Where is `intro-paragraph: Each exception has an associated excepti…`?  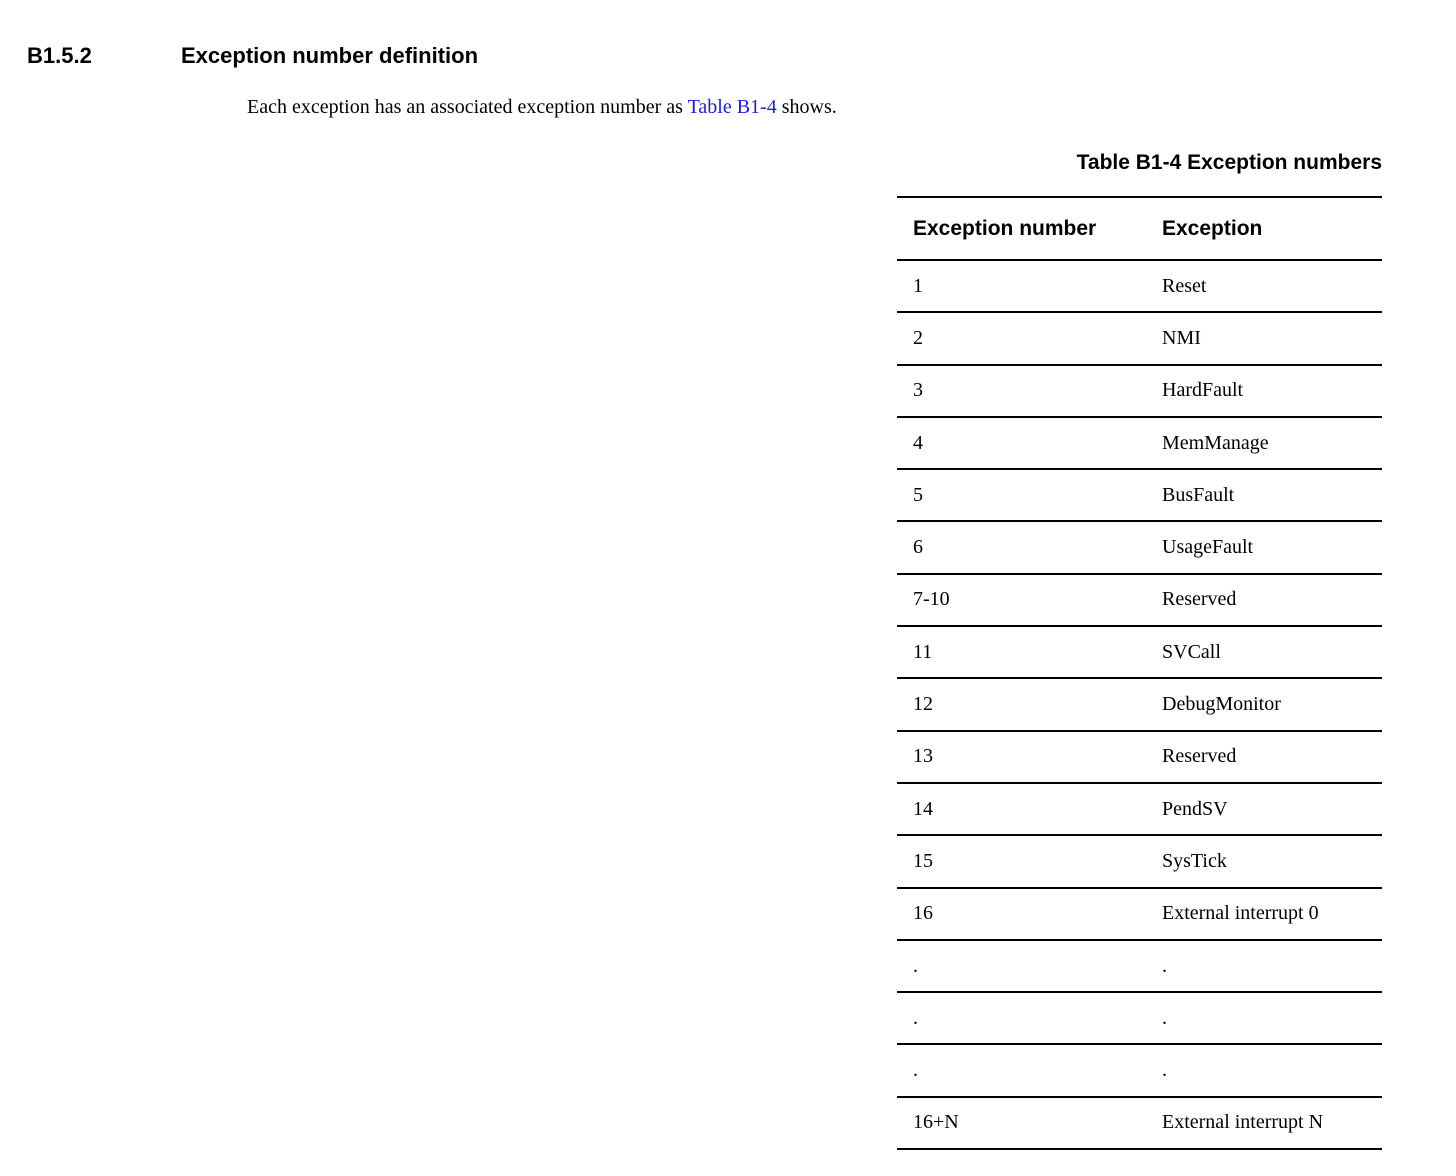
intro-paragraph: Each exception has an associated excepti… is located at coordinates (542, 107).